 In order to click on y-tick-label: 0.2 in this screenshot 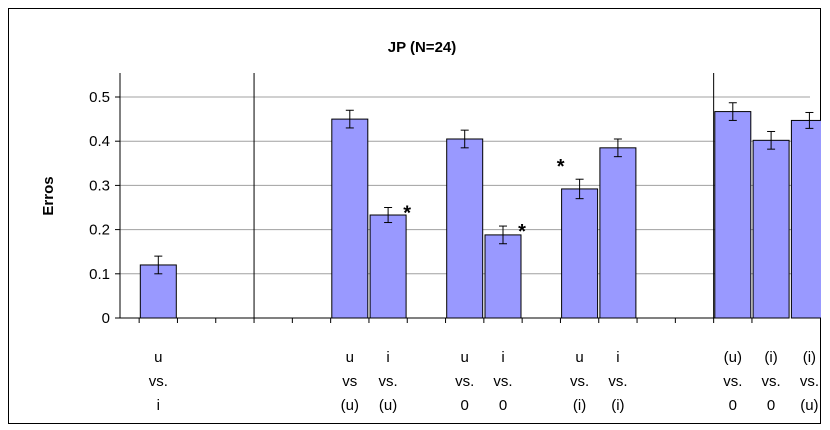, I will do `click(99, 230)`.